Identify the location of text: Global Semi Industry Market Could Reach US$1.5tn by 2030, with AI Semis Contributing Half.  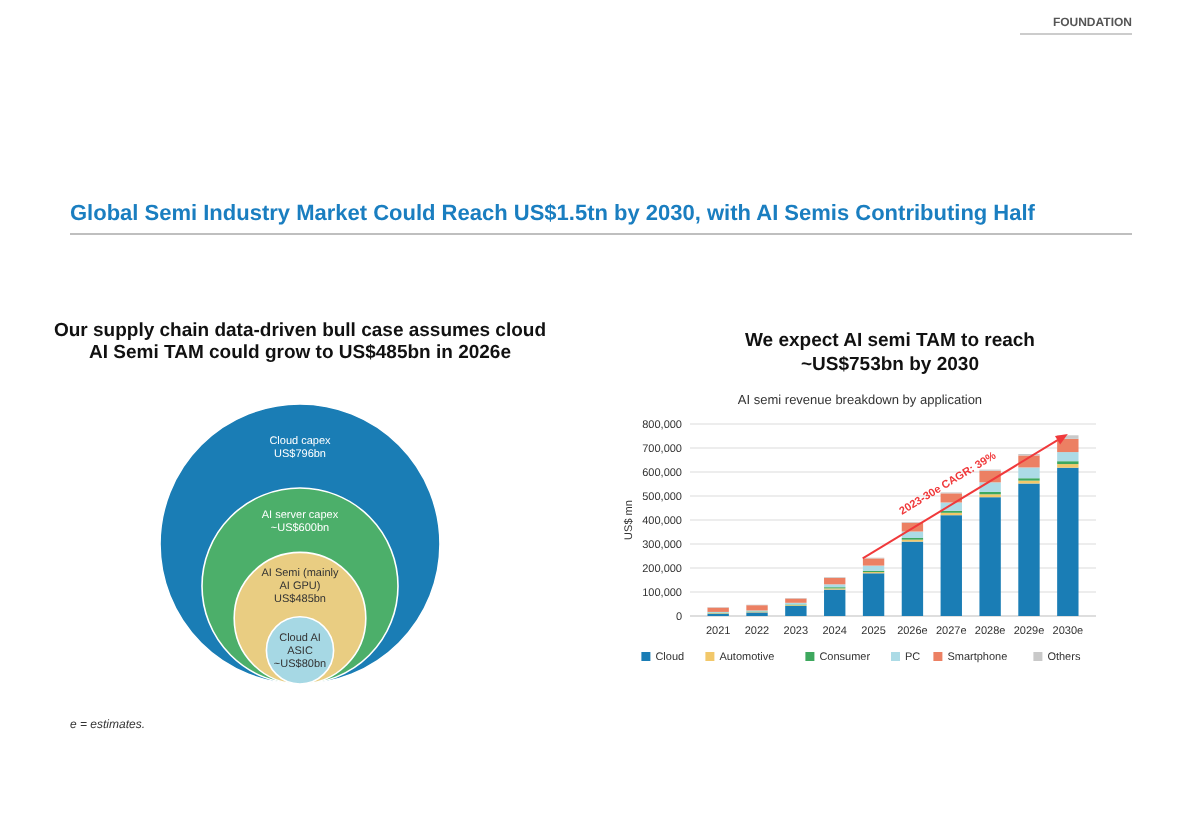
(553, 214).